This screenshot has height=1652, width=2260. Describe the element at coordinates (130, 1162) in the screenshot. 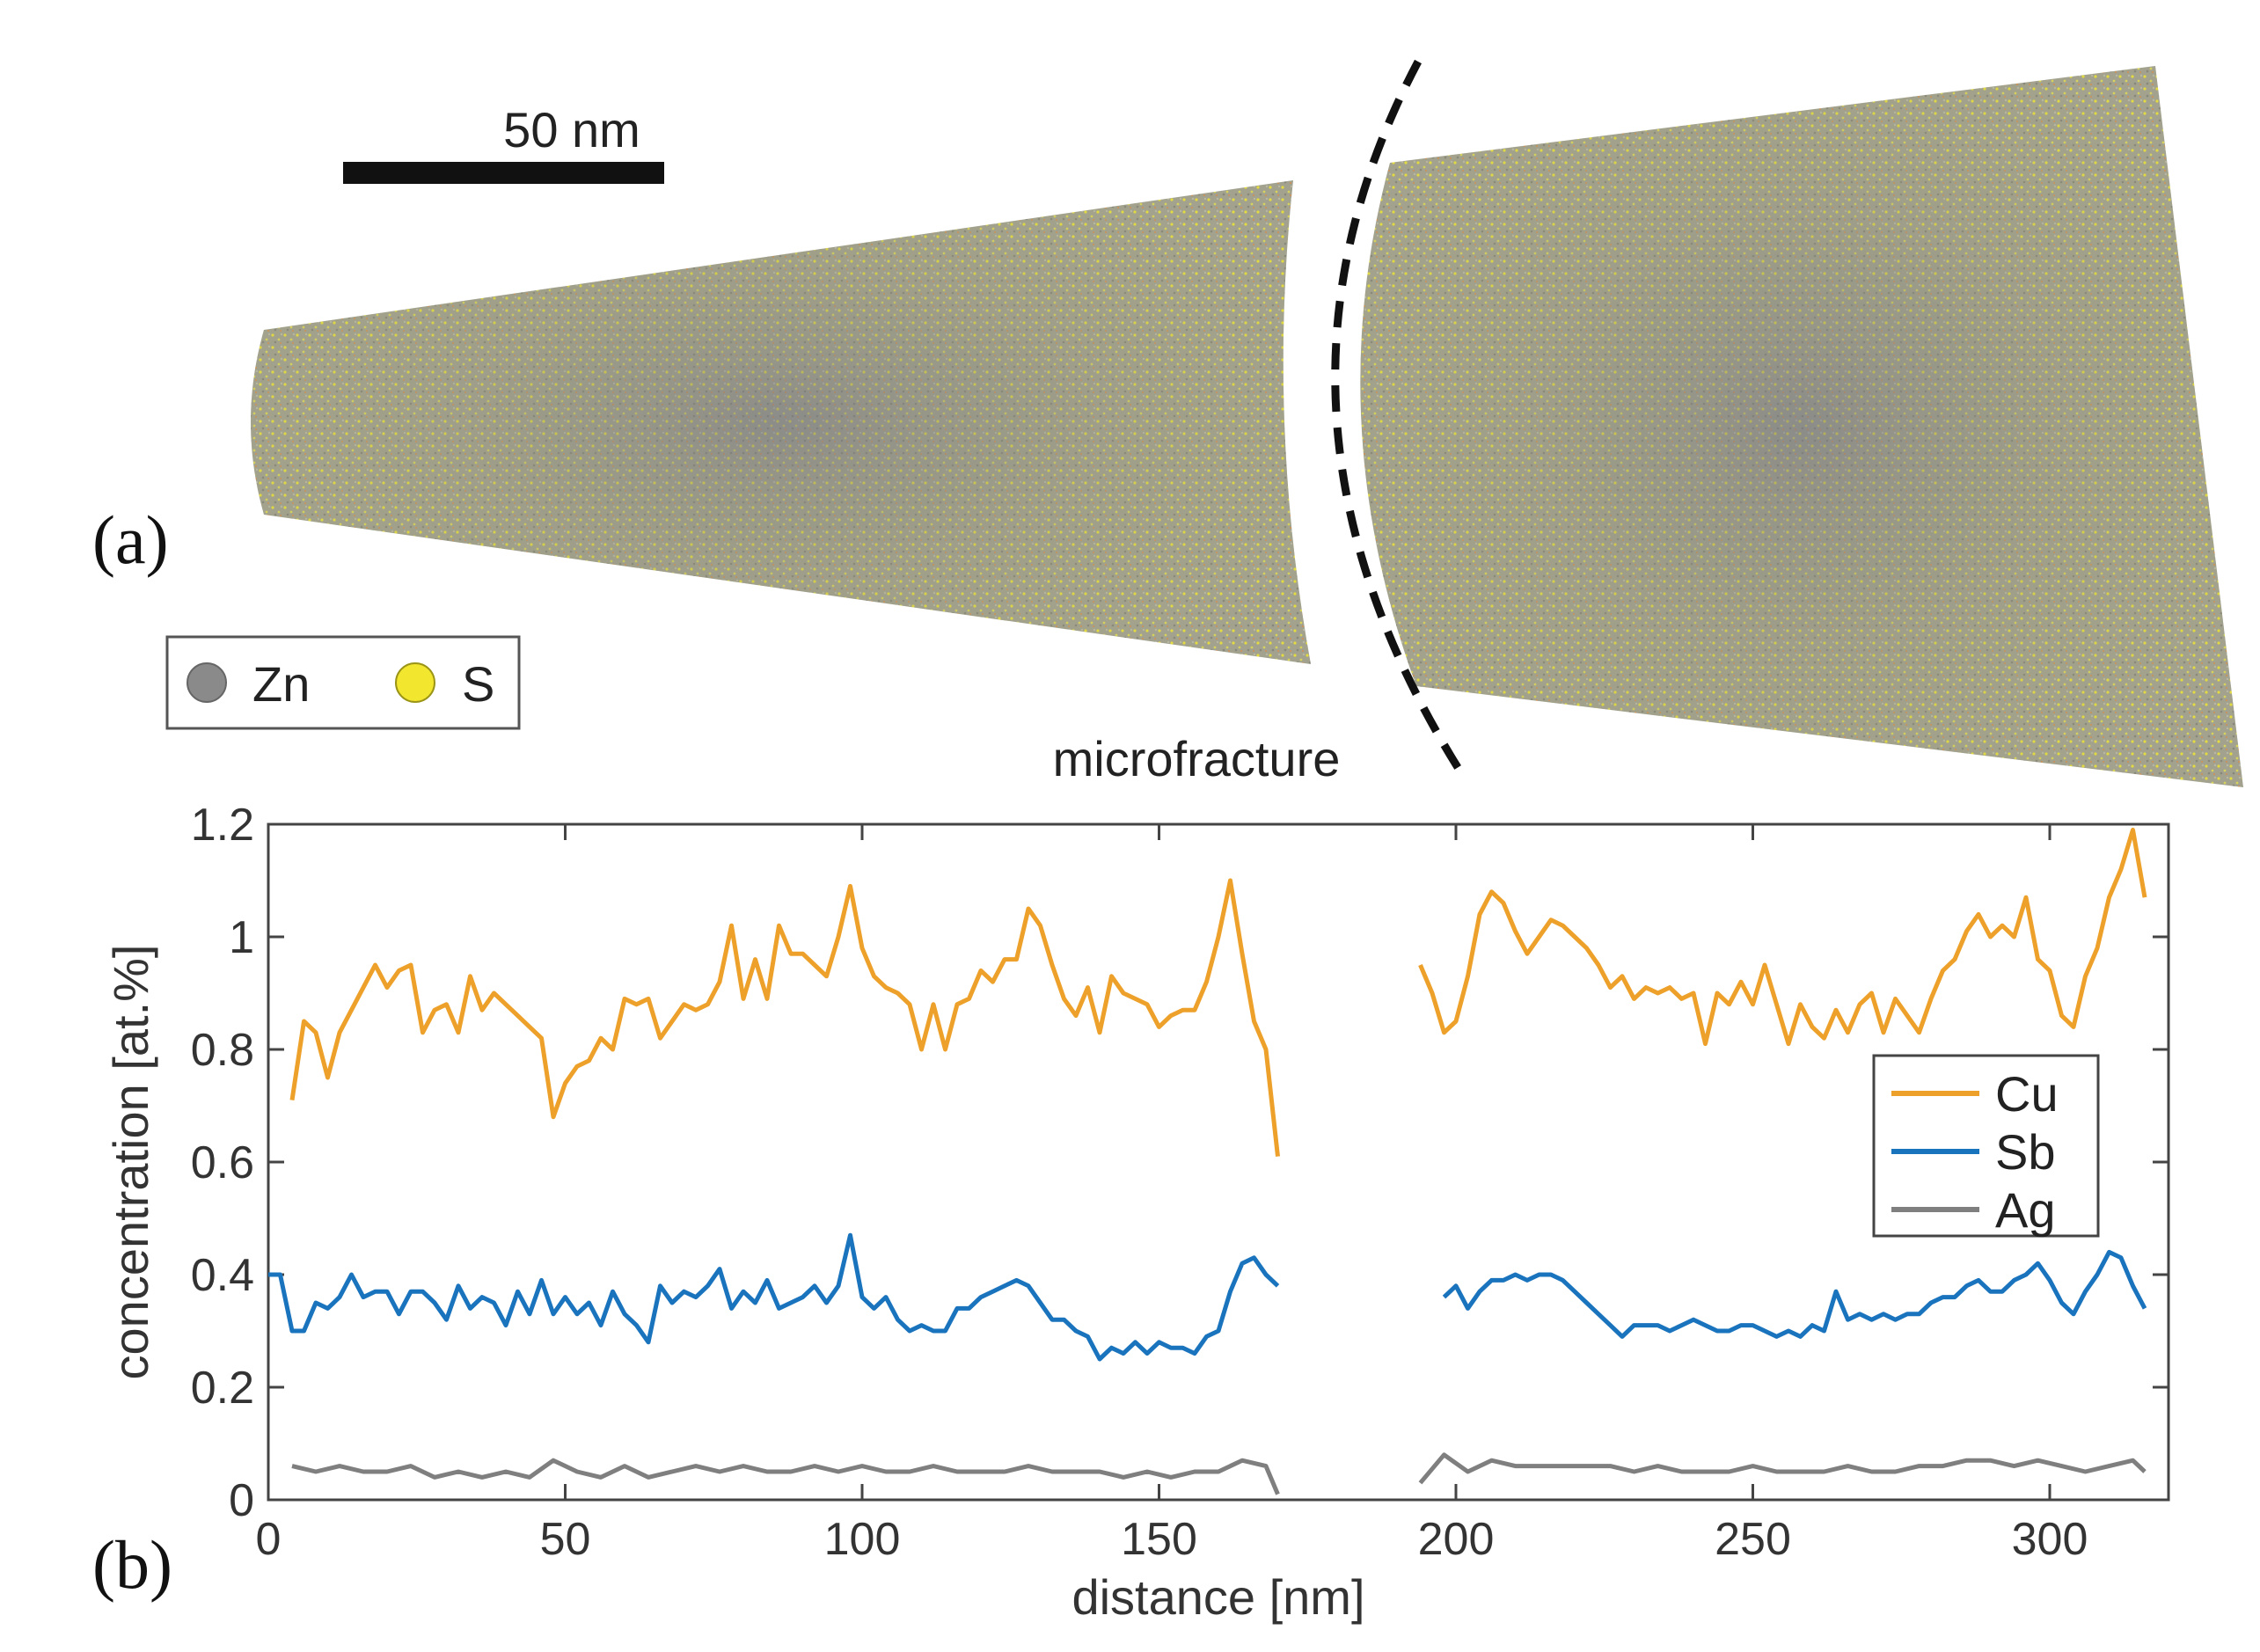

I see `y-axis-title: concentration [at.%]` at that location.